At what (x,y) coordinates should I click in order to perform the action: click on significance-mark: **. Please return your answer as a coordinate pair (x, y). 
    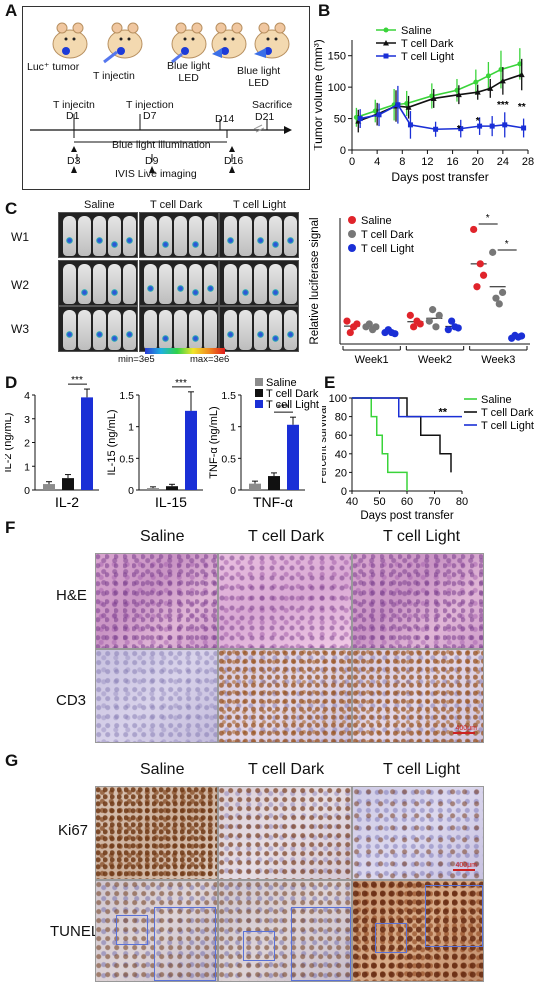
    Looking at the image, I should click on (442, 413).